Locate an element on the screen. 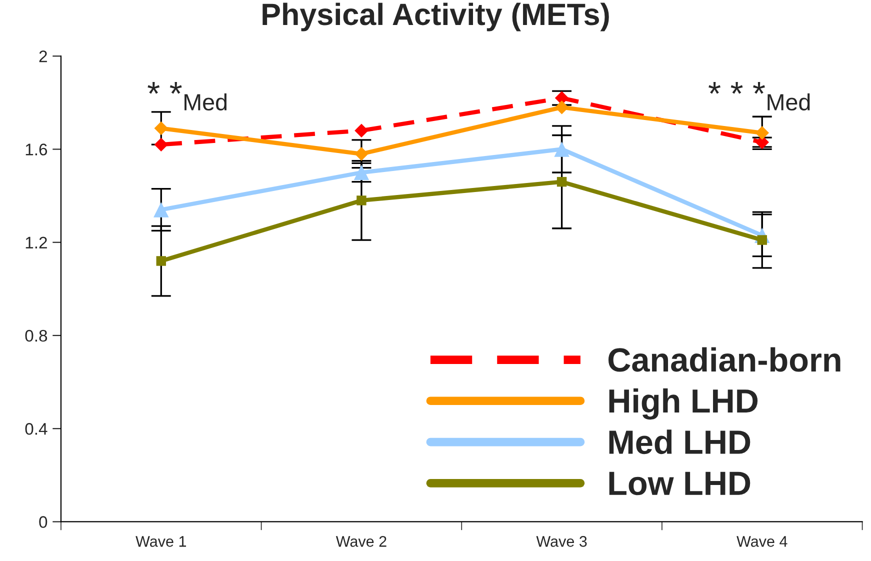 Image resolution: width=871 pixels, height=561 pixels. x-tick-label: Wave 2 is located at coordinates (361, 541).